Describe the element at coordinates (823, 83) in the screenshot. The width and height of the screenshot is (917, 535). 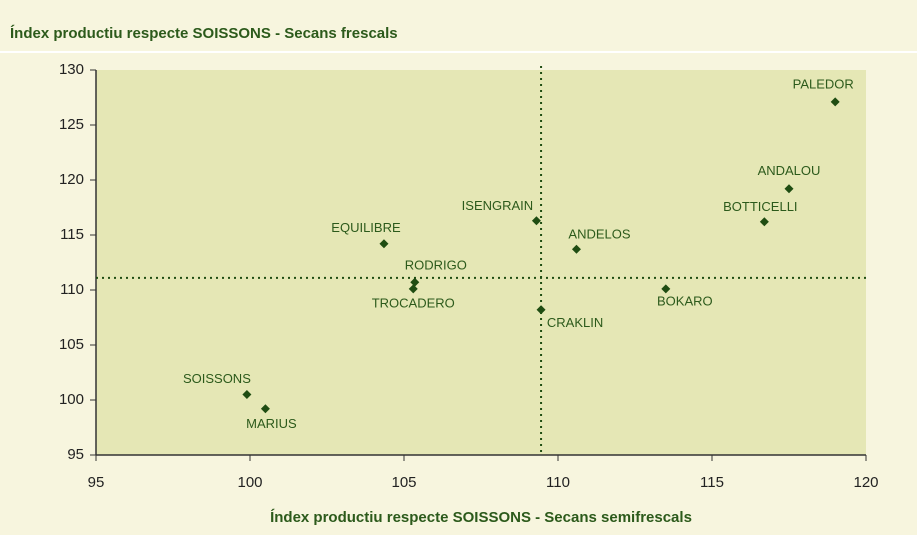
I see `point-label: PALEDOR` at that location.